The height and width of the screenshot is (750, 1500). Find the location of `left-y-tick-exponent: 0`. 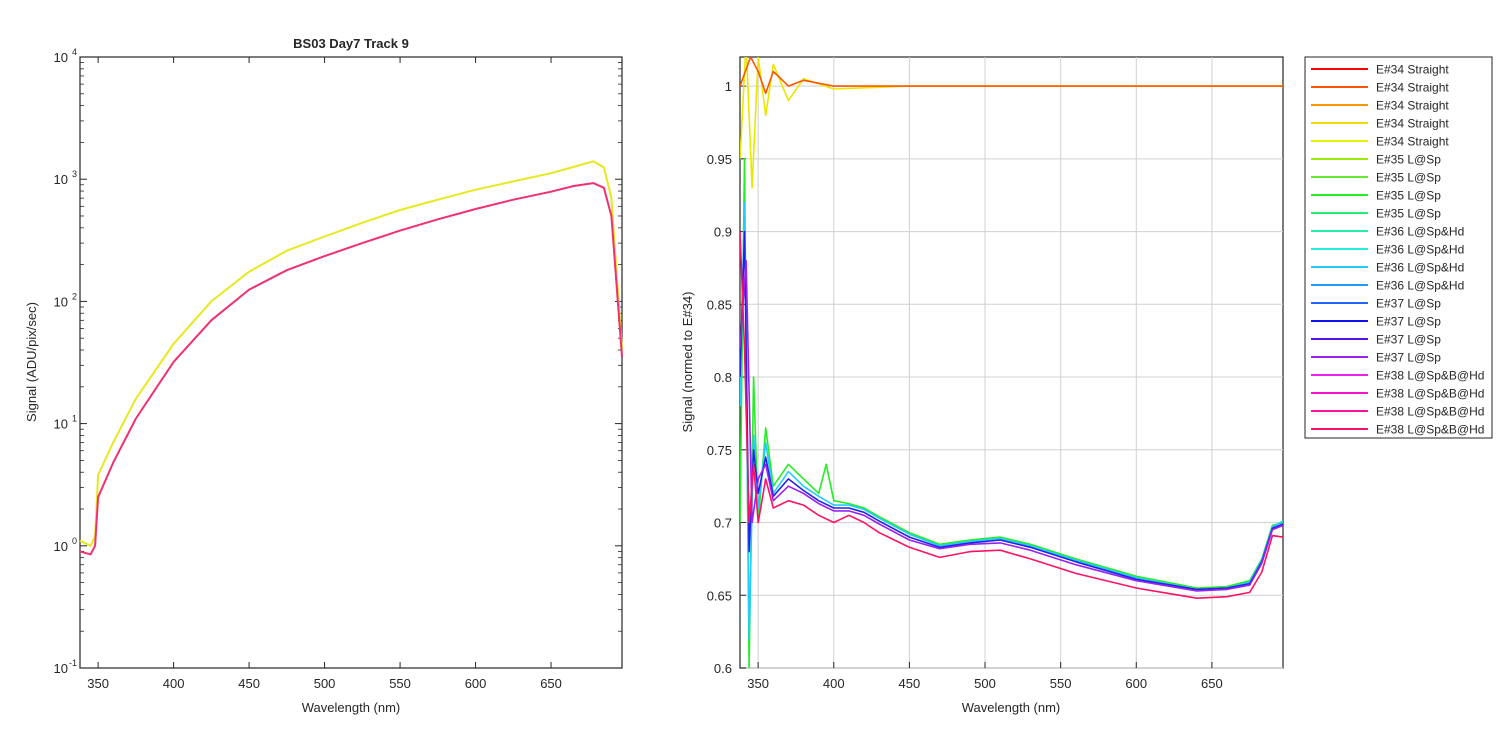

left-y-tick-exponent: 0 is located at coordinates (74, 541).